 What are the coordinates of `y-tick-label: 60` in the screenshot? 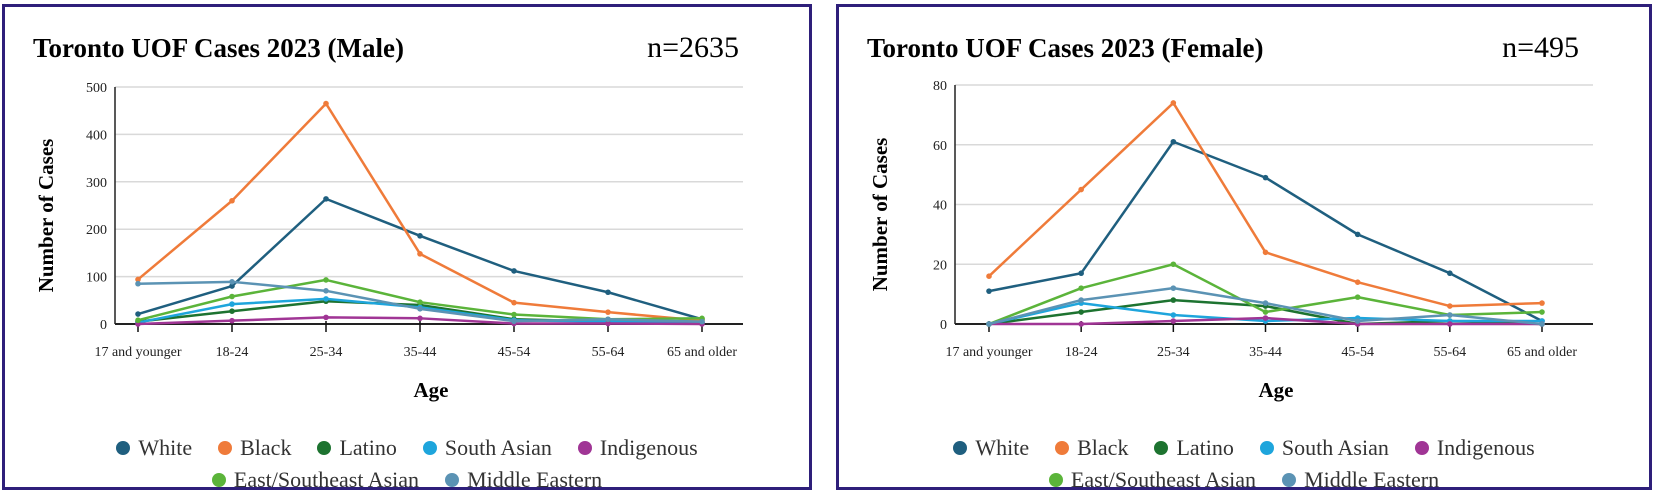 It's located at (940, 146).